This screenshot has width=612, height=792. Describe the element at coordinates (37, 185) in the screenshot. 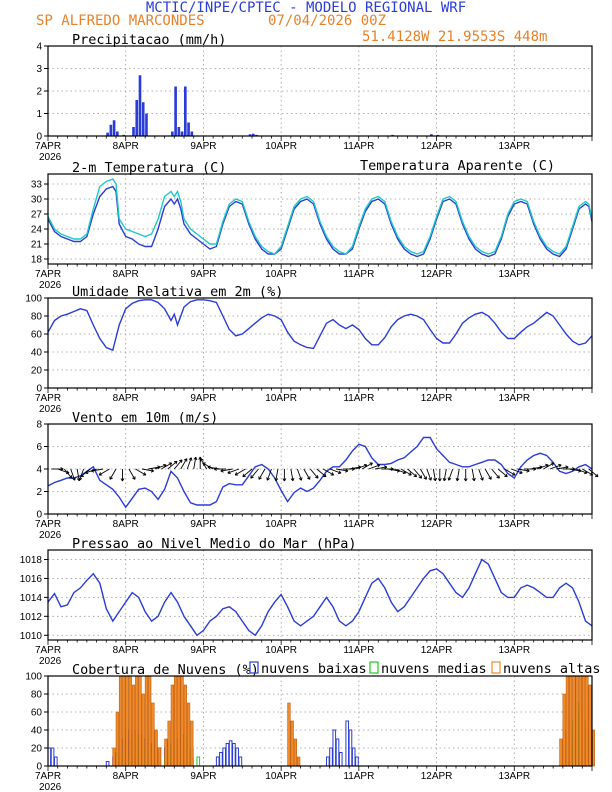

I see `y-tick-label: 33` at that location.